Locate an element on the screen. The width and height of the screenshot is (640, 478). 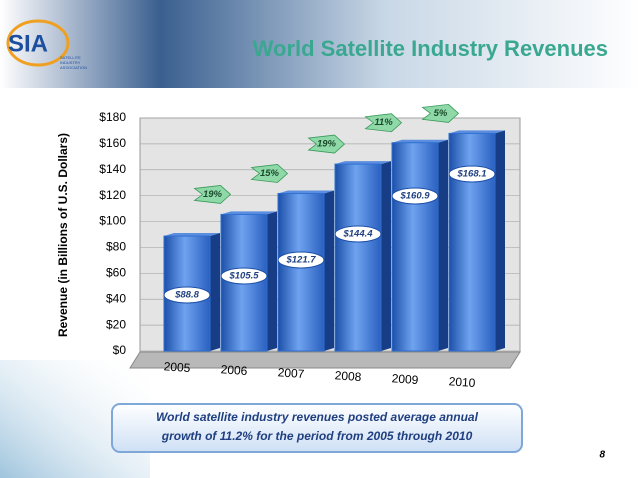
y-tick-label: $60 is located at coordinates (116, 273).